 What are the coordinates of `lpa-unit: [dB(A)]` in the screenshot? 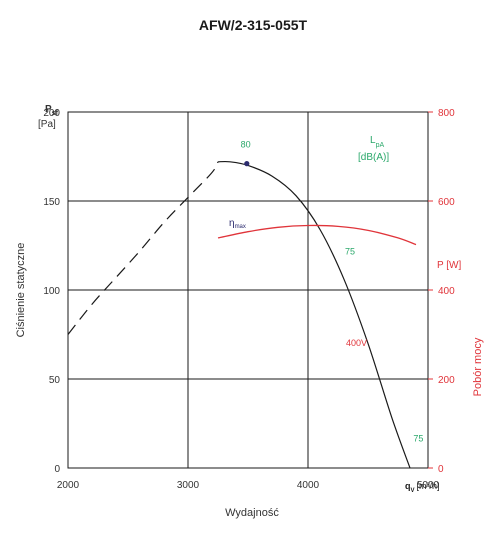 It's located at (373, 157).